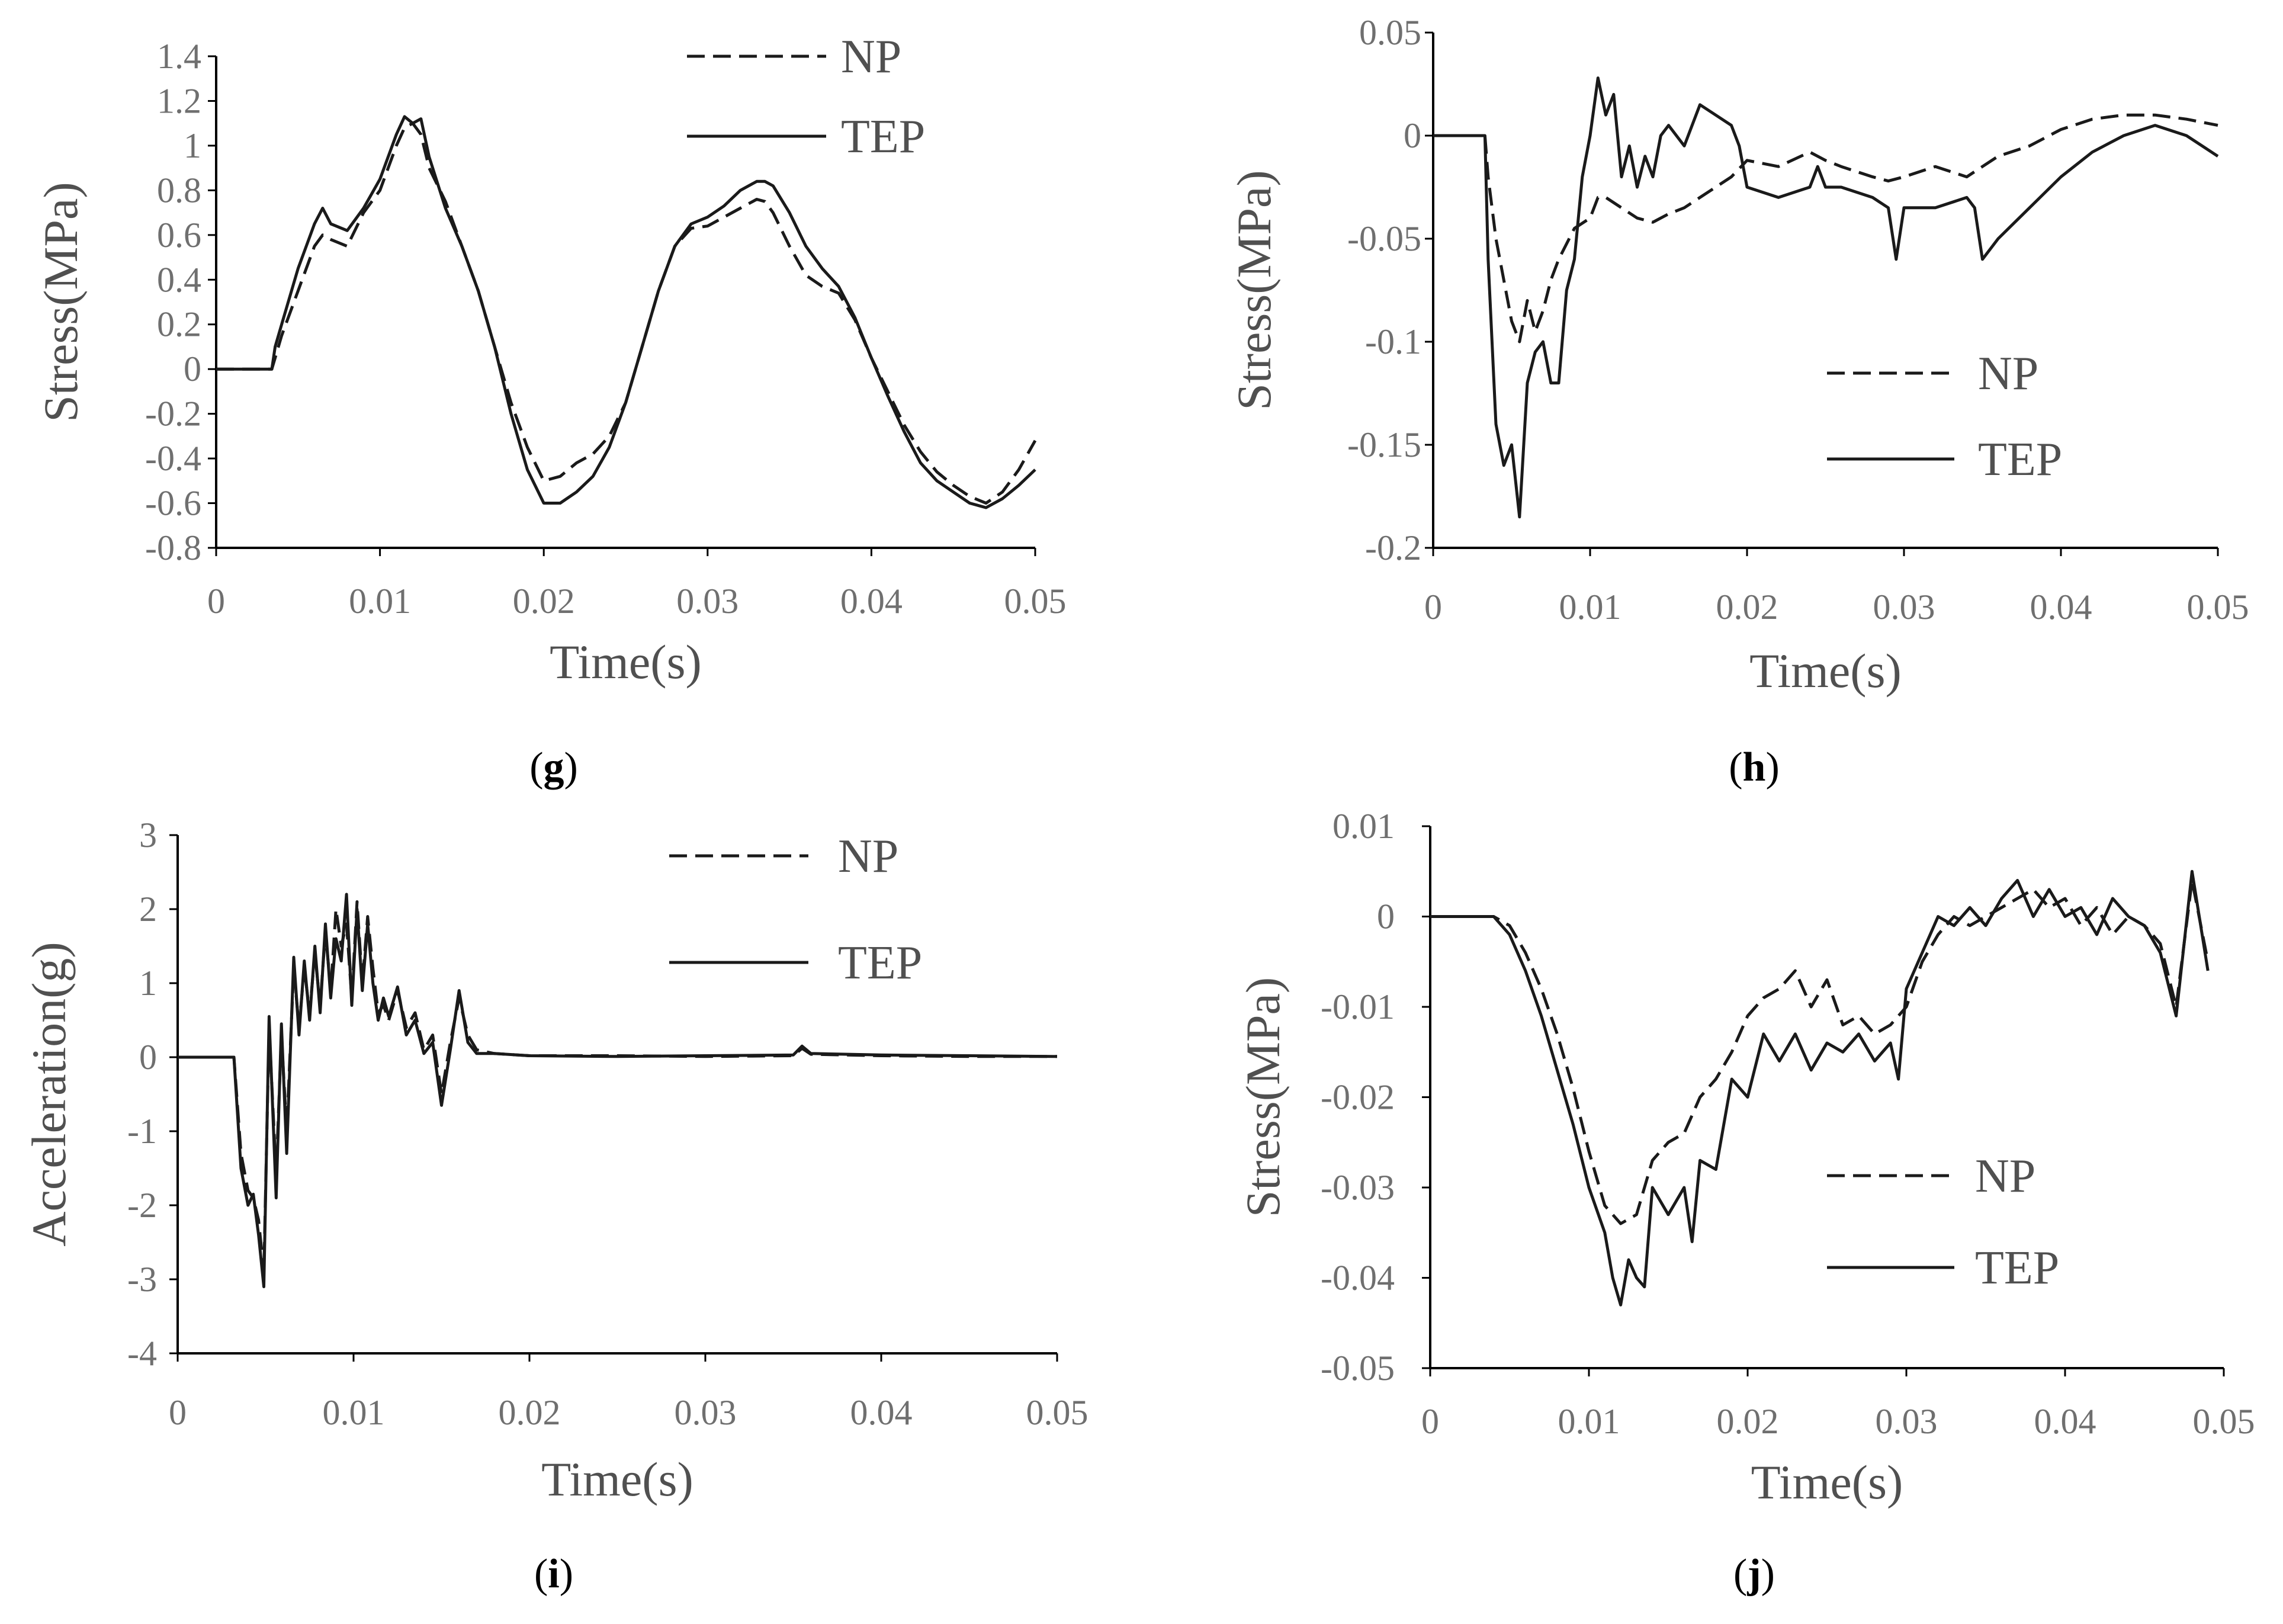  What do you see at coordinates (179, 56) in the screenshot?
I see `y-tick-label: 1.4` at bounding box center [179, 56].